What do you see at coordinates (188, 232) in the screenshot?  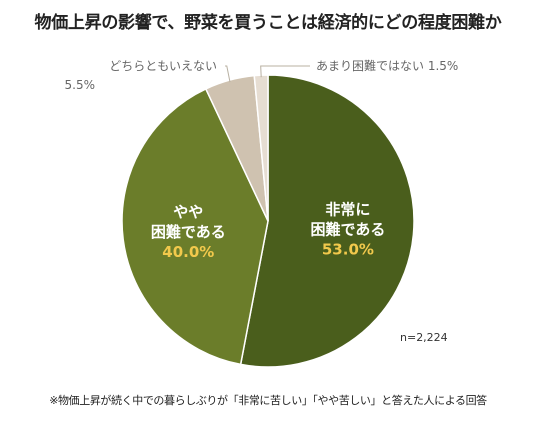 I see `slice-label-2-line-2: 困難である` at bounding box center [188, 232].